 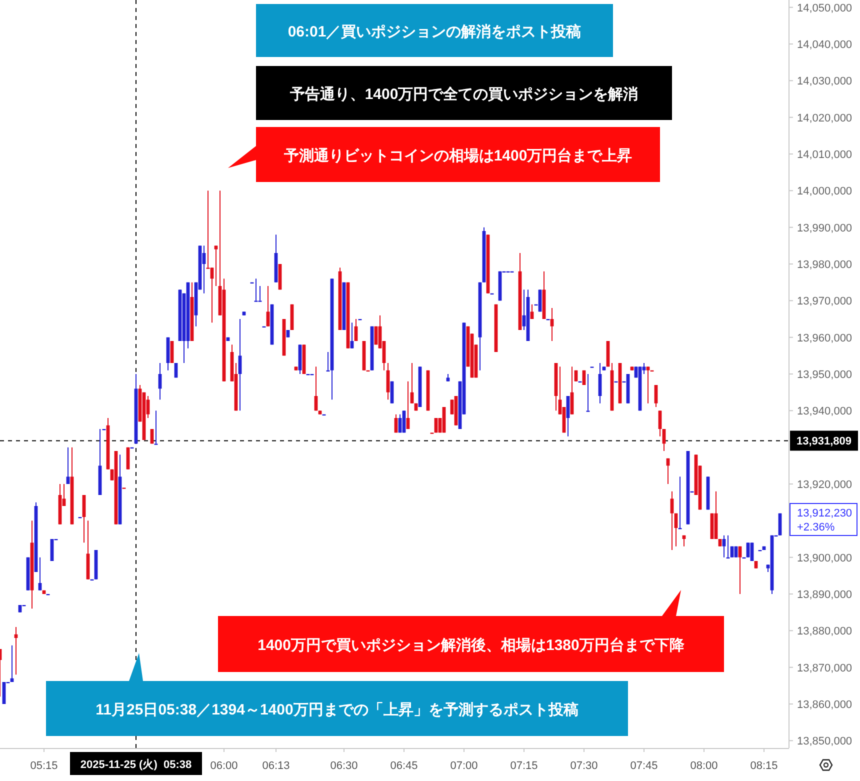 What do you see at coordinates (463, 94) in the screenshot?
I see `annotation: 予告通り、1400万円で全ての買いポジションを解消` at bounding box center [463, 94].